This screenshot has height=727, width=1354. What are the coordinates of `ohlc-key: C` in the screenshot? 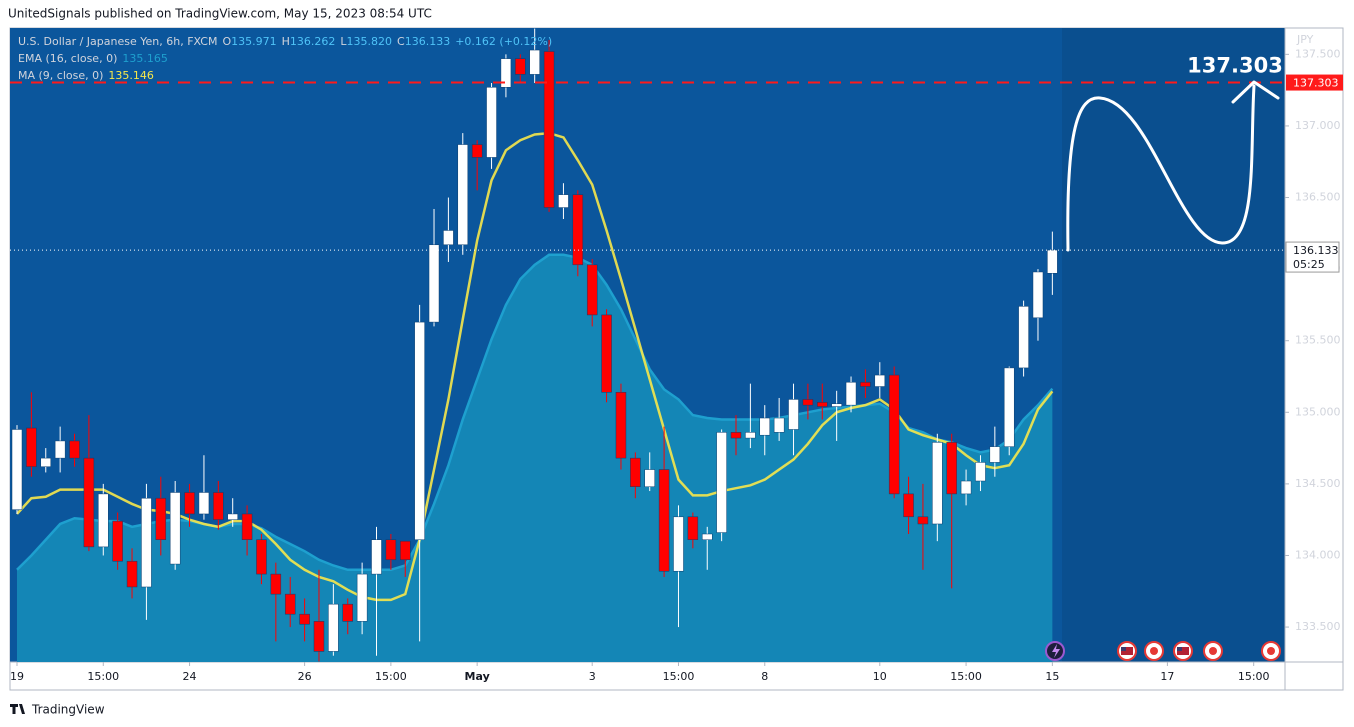 It's located at (401, 41).